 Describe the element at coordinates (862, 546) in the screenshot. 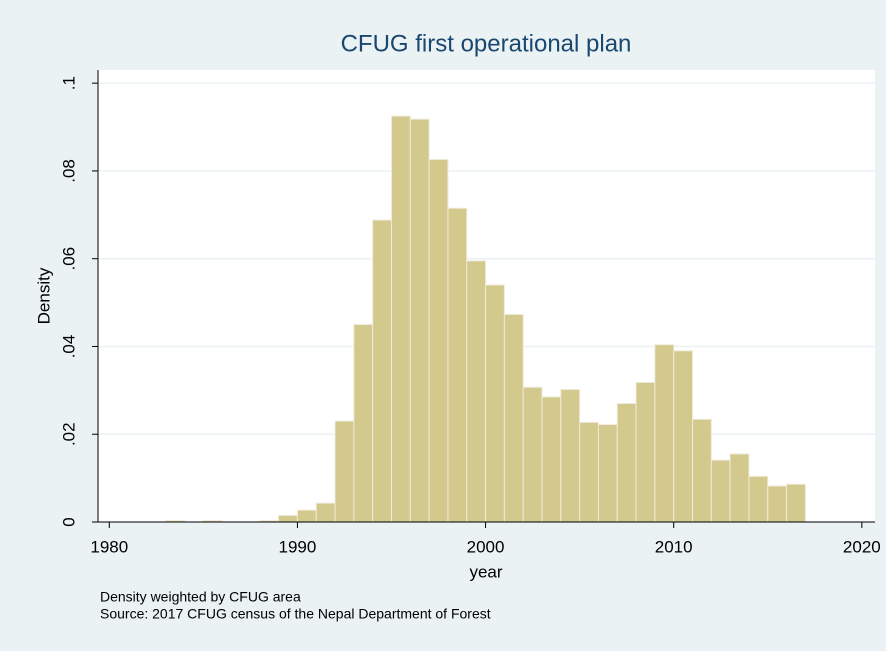

I see `x-tick-label: 2020` at that location.